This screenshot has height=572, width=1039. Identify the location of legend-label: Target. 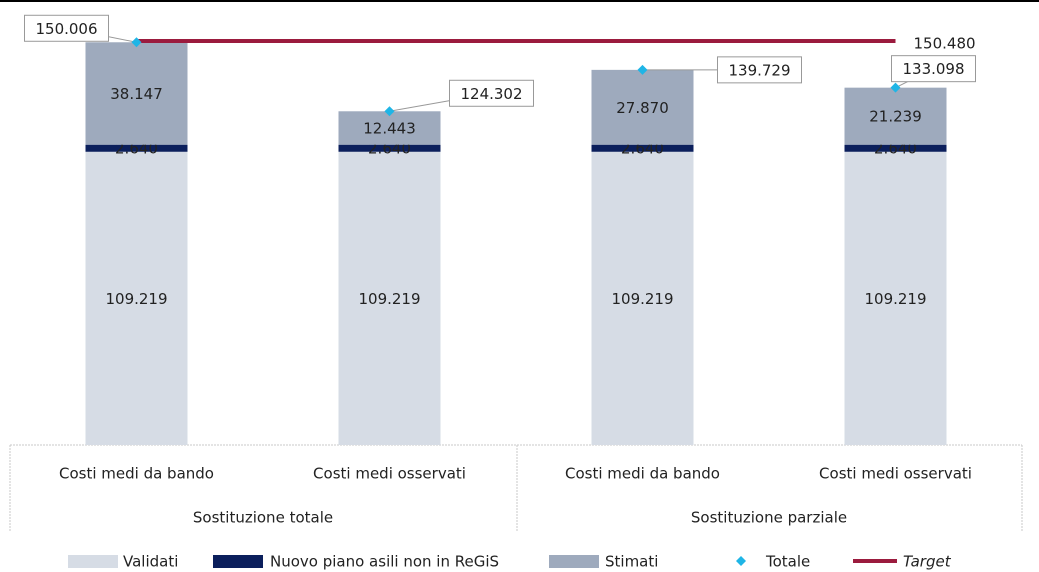
(927, 562).